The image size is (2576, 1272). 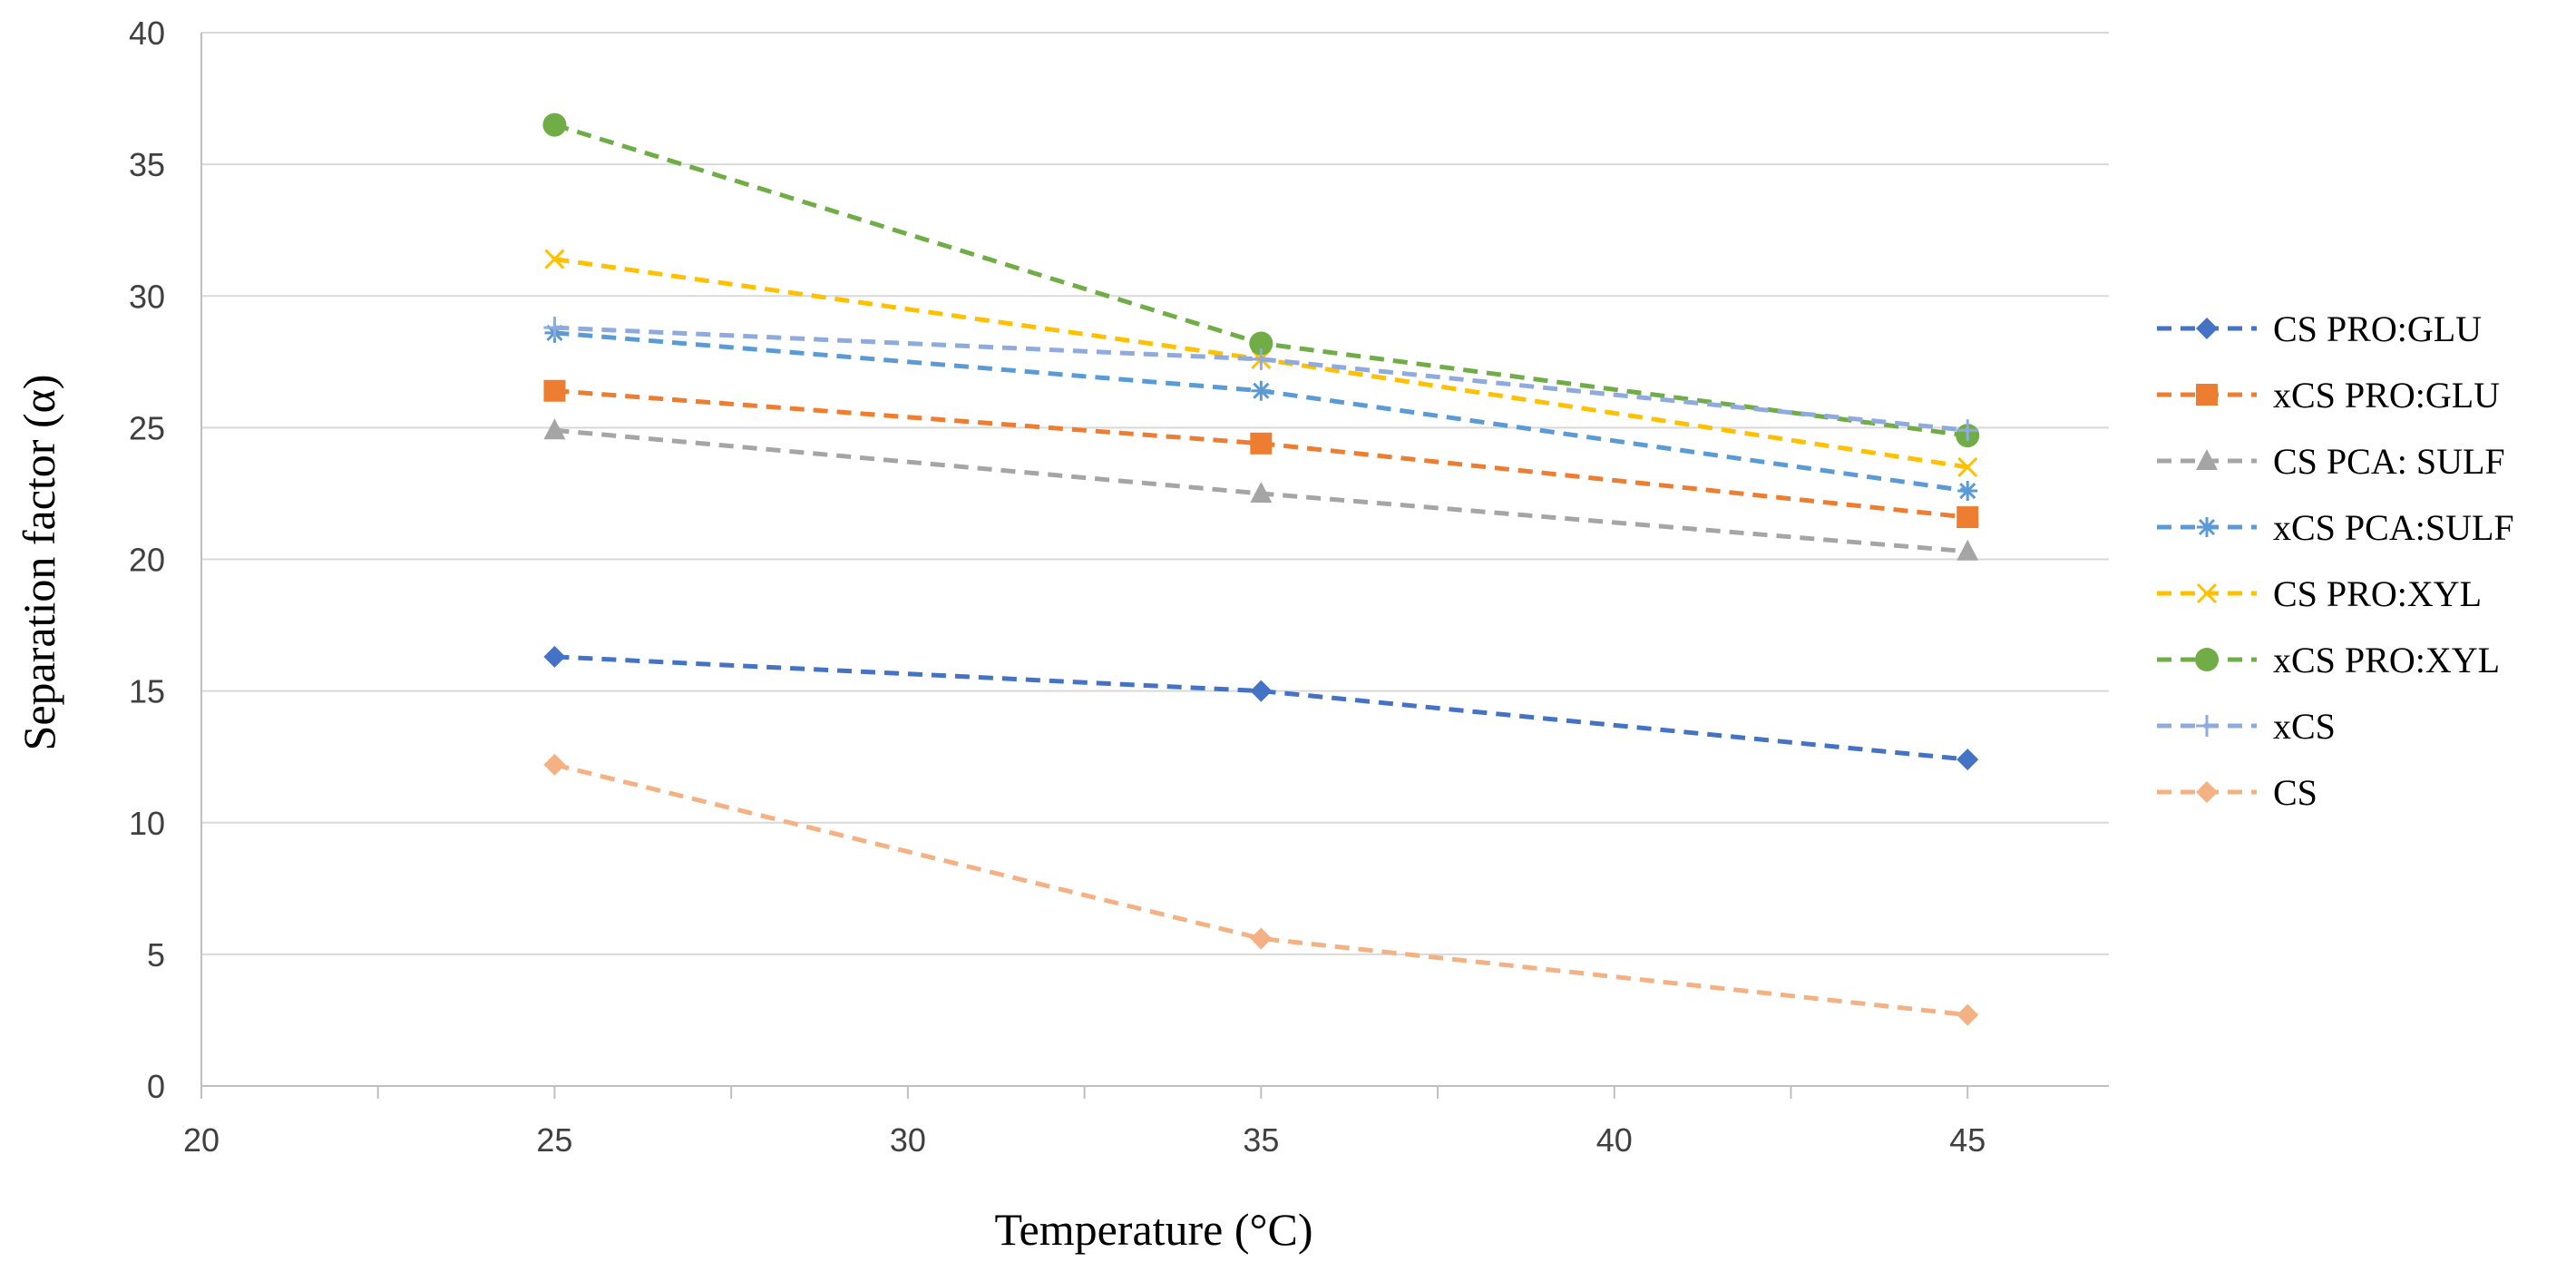 I want to click on y-tick-label-25: 25, so click(x=147, y=427).